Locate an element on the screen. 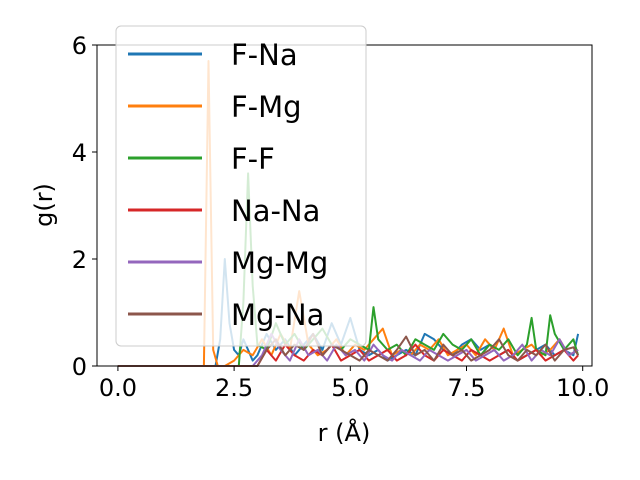 The height and width of the screenshot is (480, 640). y-tick-label: 6 is located at coordinates (79, 46).